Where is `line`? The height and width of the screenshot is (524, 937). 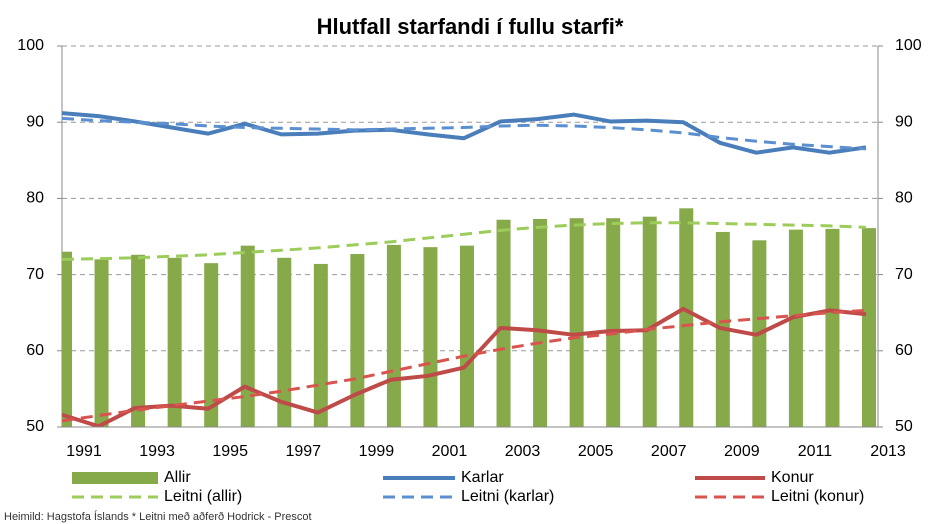 line is located at coordinates (464, 133).